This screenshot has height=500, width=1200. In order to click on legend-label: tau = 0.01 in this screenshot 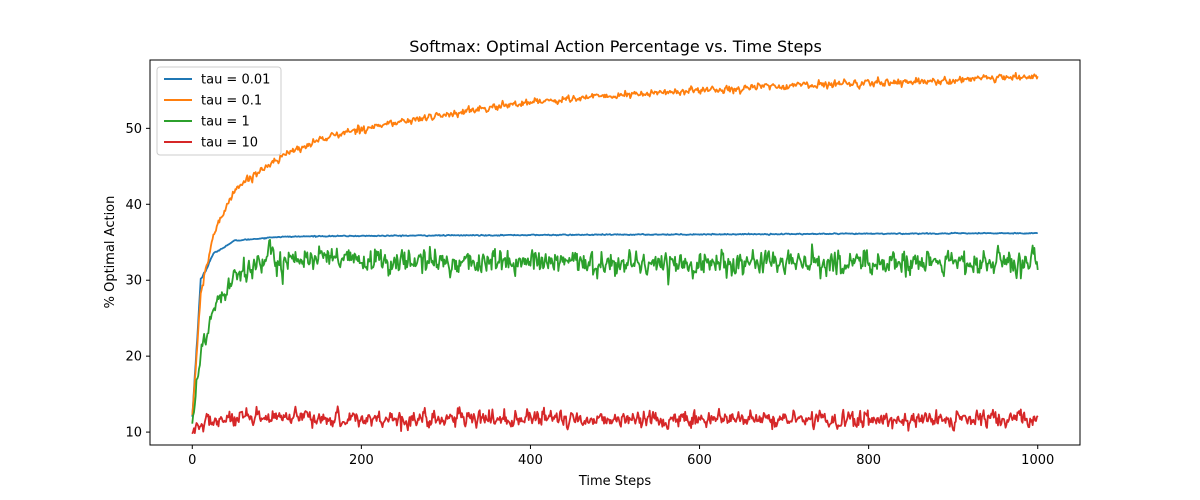, I will do `click(235, 80)`.